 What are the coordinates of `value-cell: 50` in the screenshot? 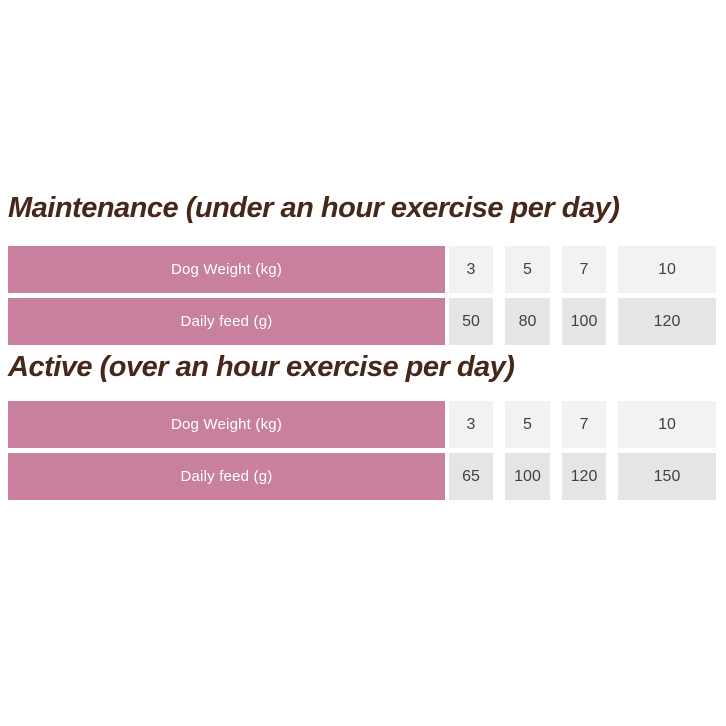 It's located at (471, 321).